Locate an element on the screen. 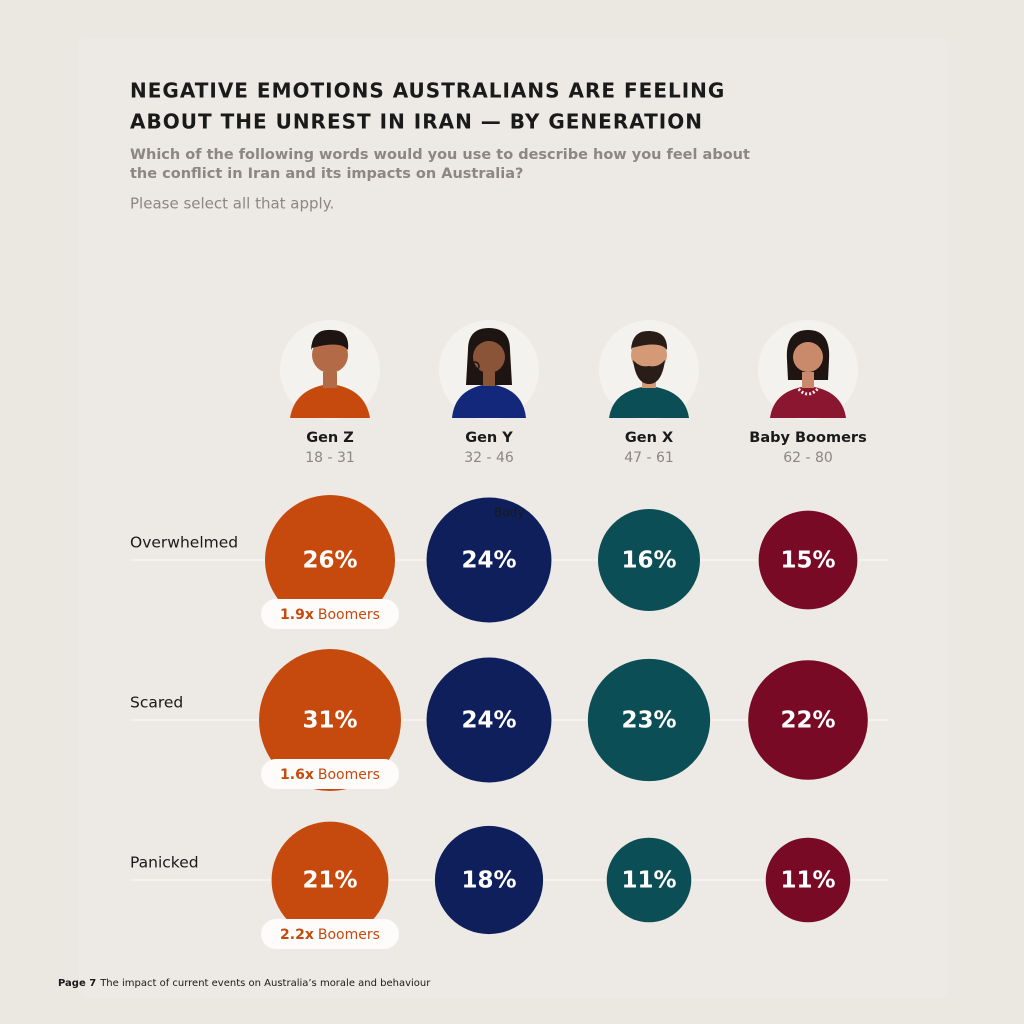  generation-name: Gen Z is located at coordinates (330, 438).